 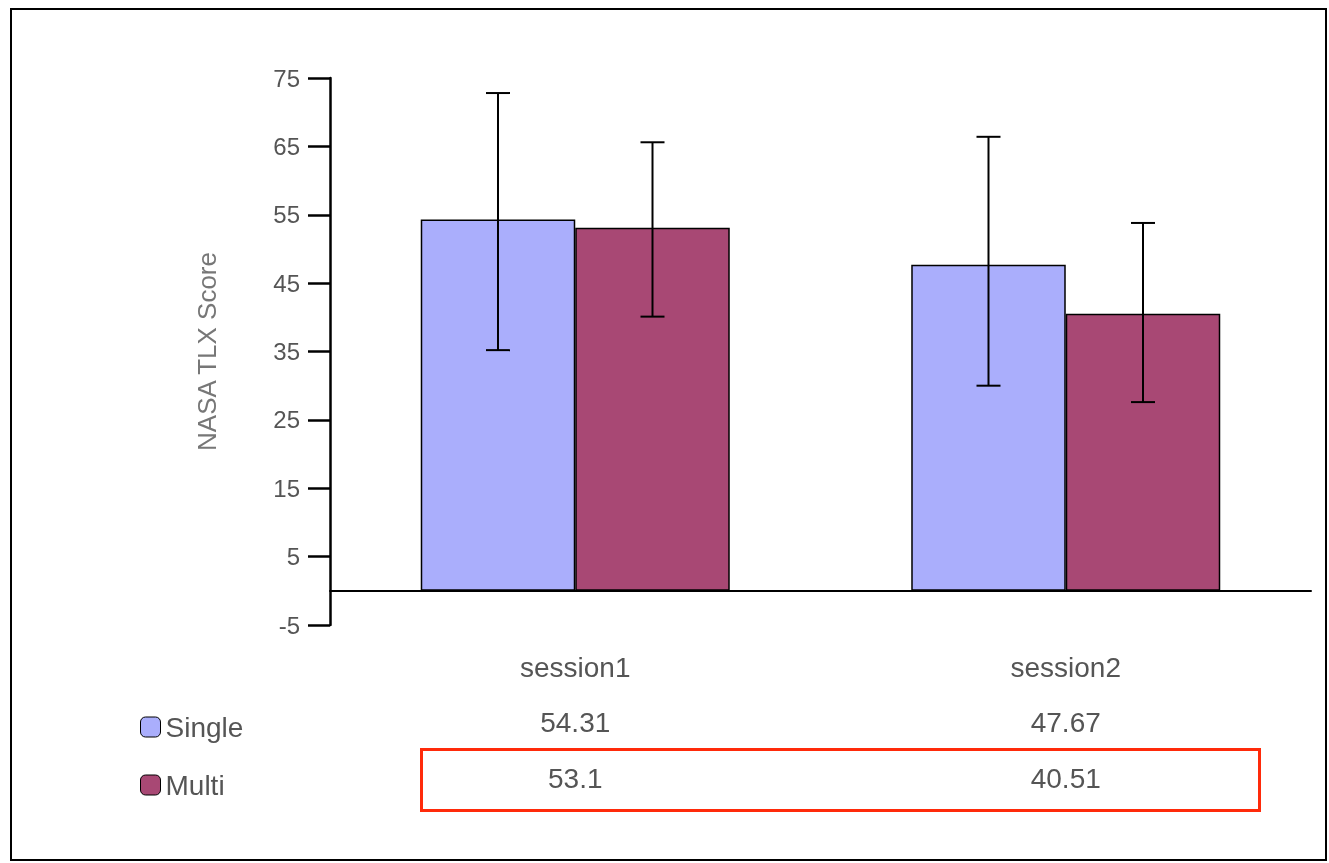 What do you see at coordinates (286, 420) in the screenshot?
I see `y-tick-label: 25` at bounding box center [286, 420].